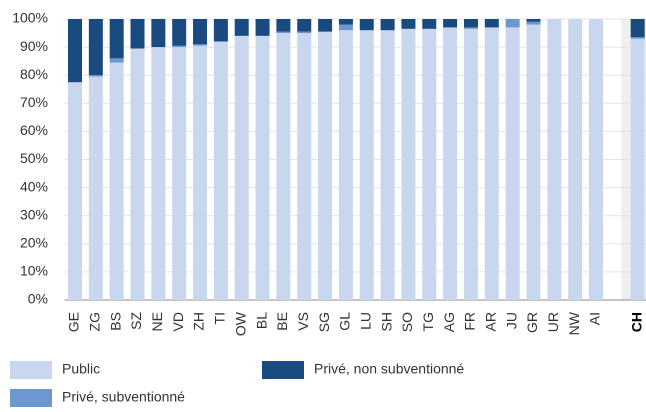  I want to click on x-tick-label: GL, so click(345, 321).